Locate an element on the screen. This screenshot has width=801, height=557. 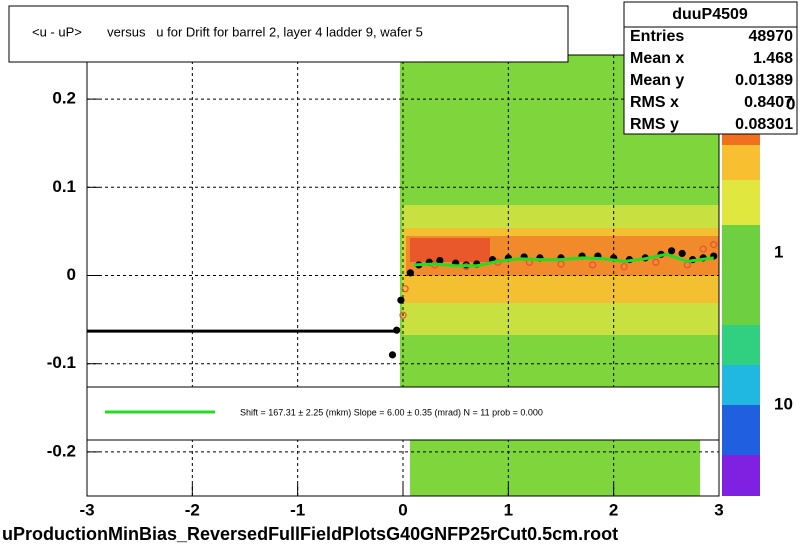
stat-value: 0.8407 is located at coordinates (768, 102).